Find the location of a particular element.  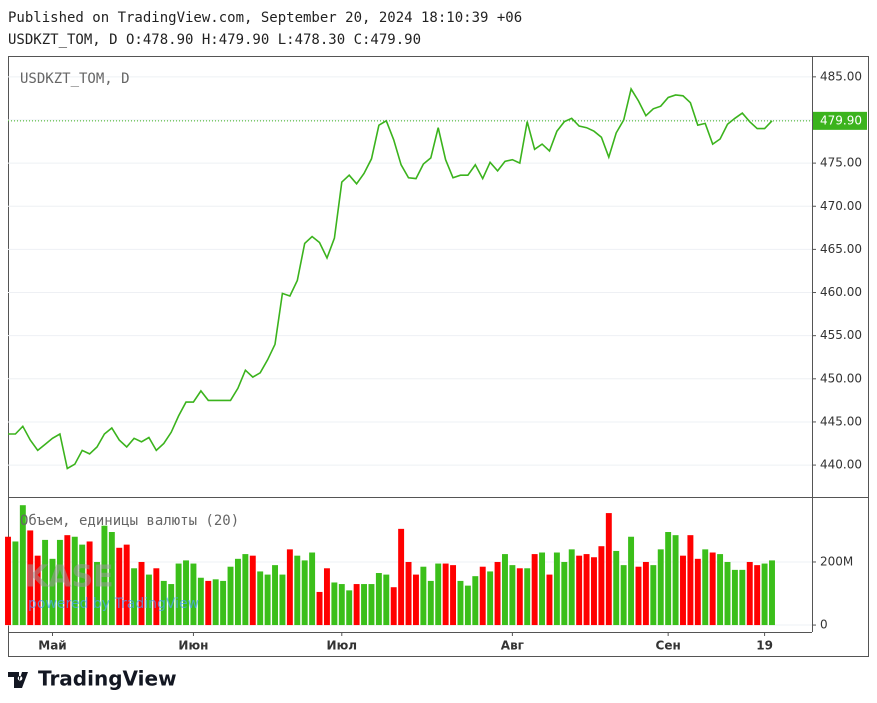

y-tick-label: 450.00 is located at coordinates (841, 378).